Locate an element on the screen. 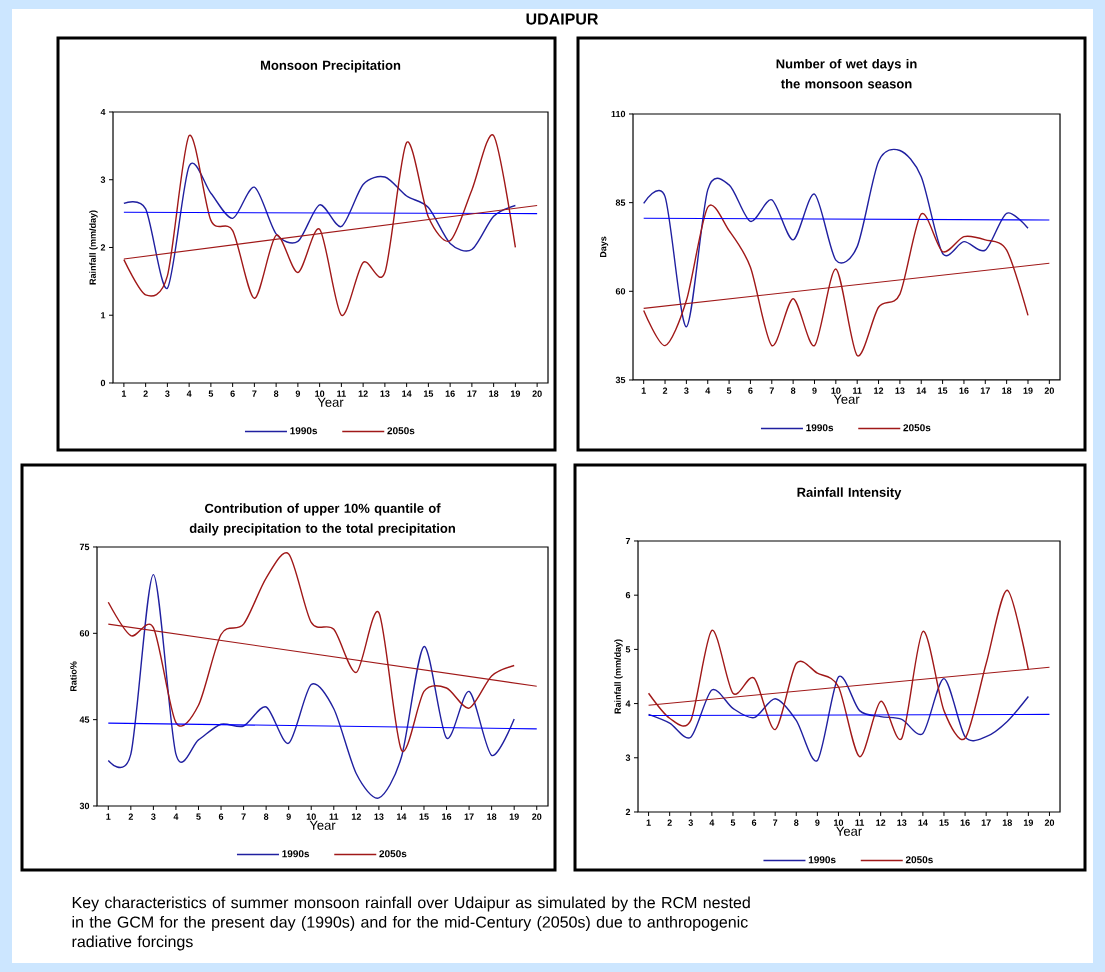  y-tick-label: 7 is located at coordinates (628, 541).